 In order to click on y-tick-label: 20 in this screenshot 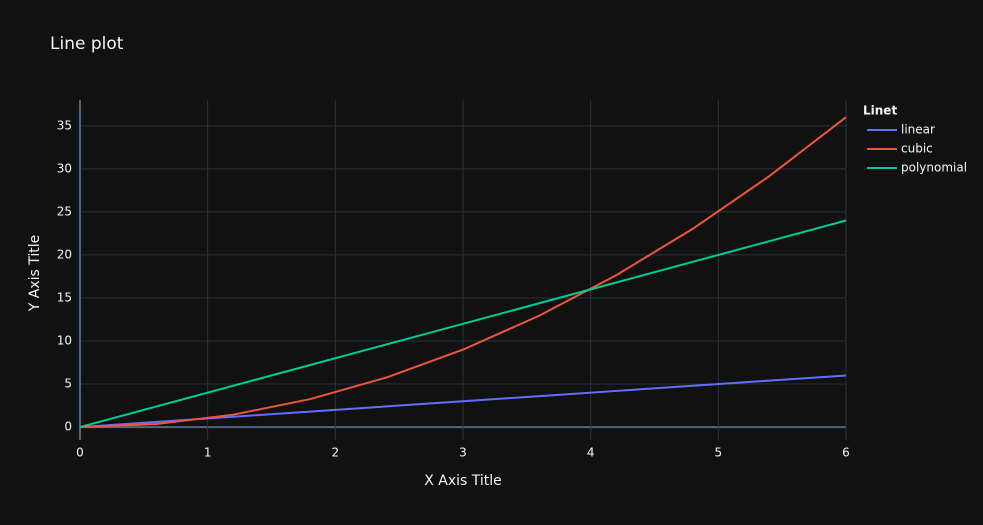, I will do `click(64, 254)`.